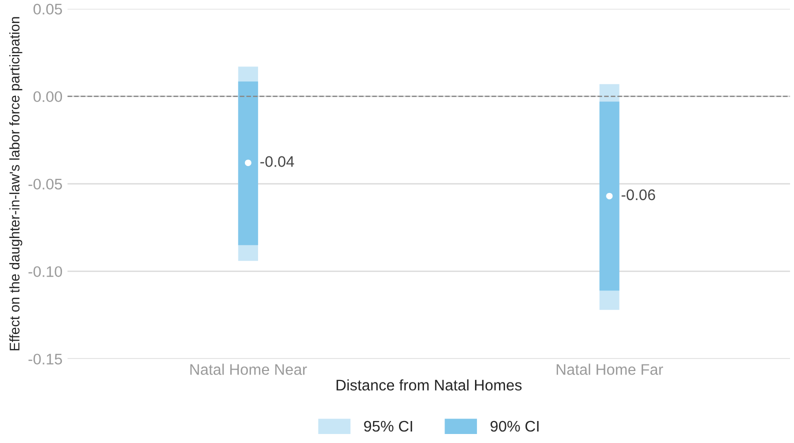 The height and width of the screenshot is (443, 794). Describe the element at coordinates (514, 426) in the screenshot. I see `legend-label: 90% CI` at that location.